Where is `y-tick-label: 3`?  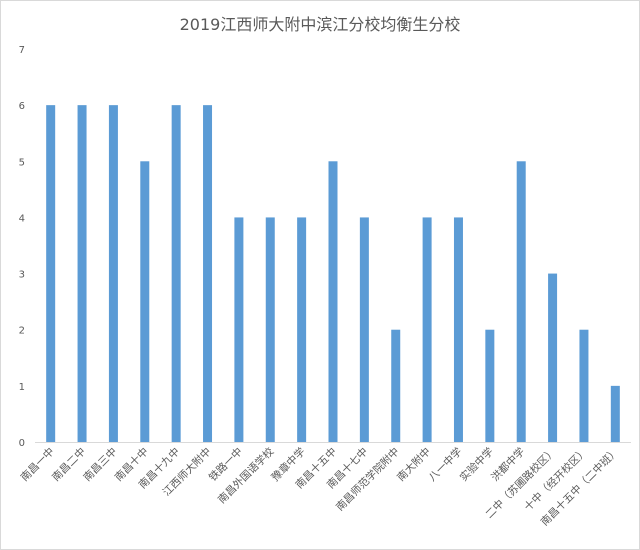 y-tick-label: 3 is located at coordinates (22, 275).